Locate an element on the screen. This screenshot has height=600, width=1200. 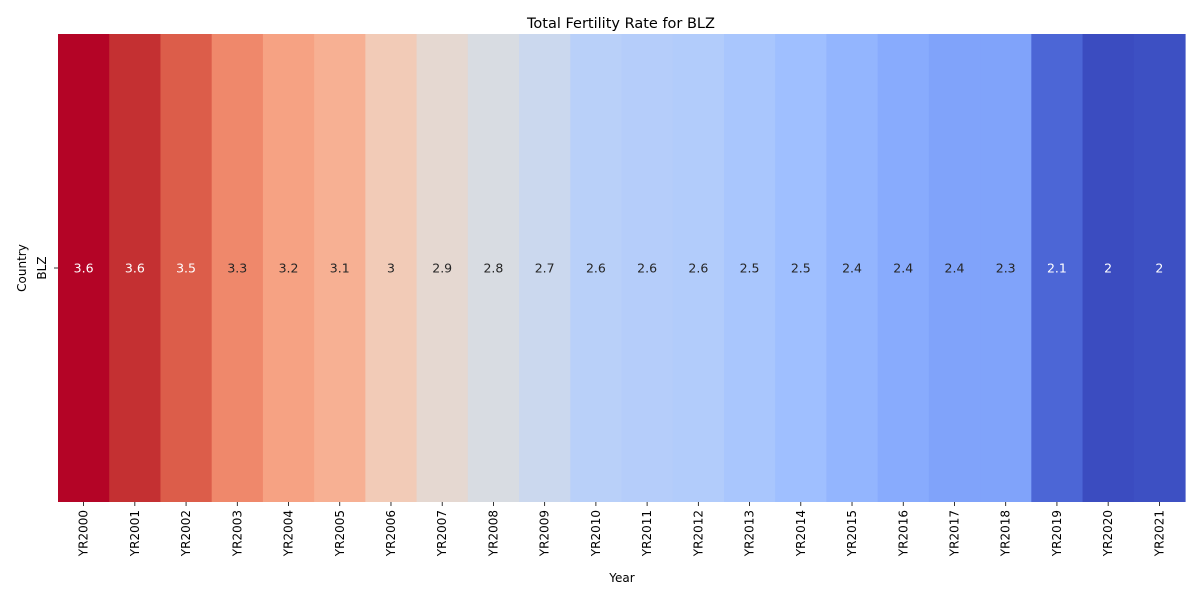
x-tick-label: YR2006 is located at coordinates (391, 533).